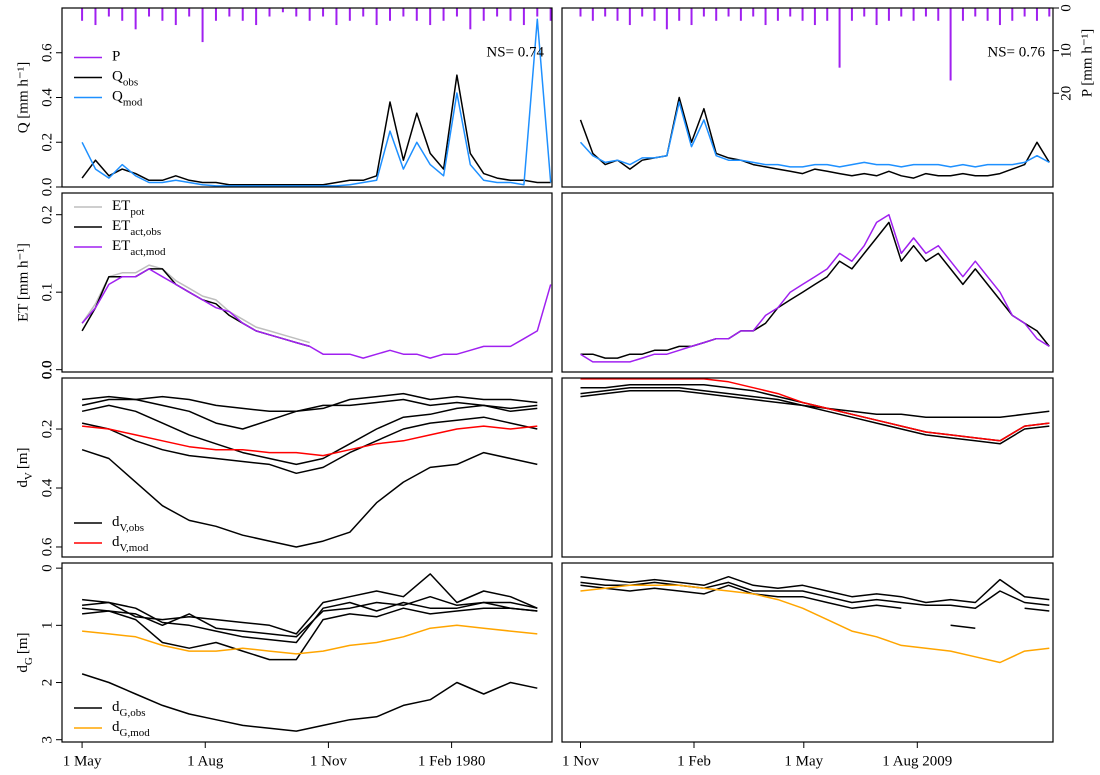 The height and width of the screenshot is (775, 1100). I want to click on y-axis-label: dV [m], so click(24, 467).